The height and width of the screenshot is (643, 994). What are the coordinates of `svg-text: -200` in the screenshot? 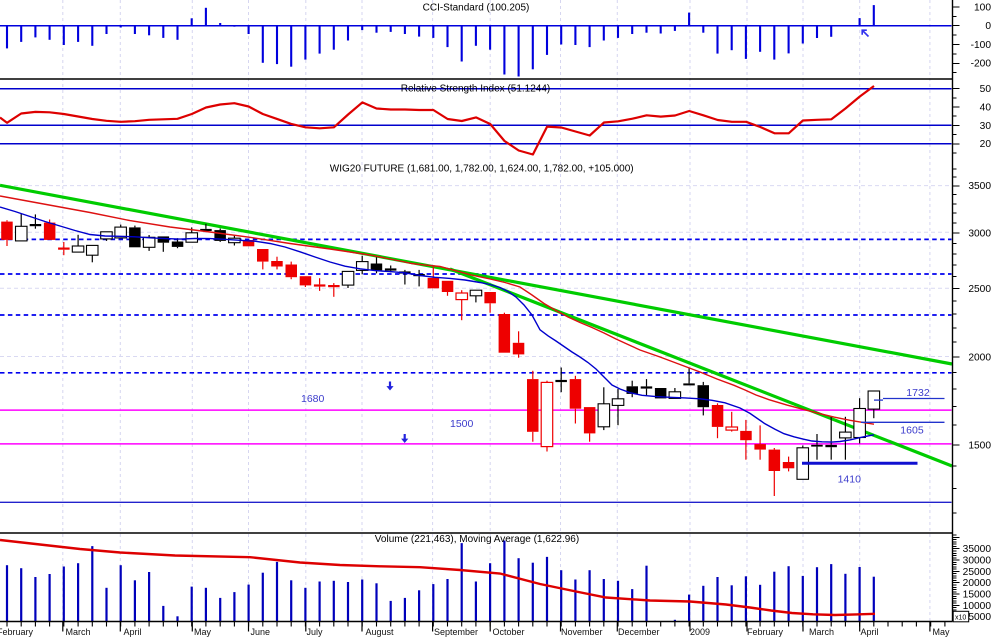 It's located at (981, 64).